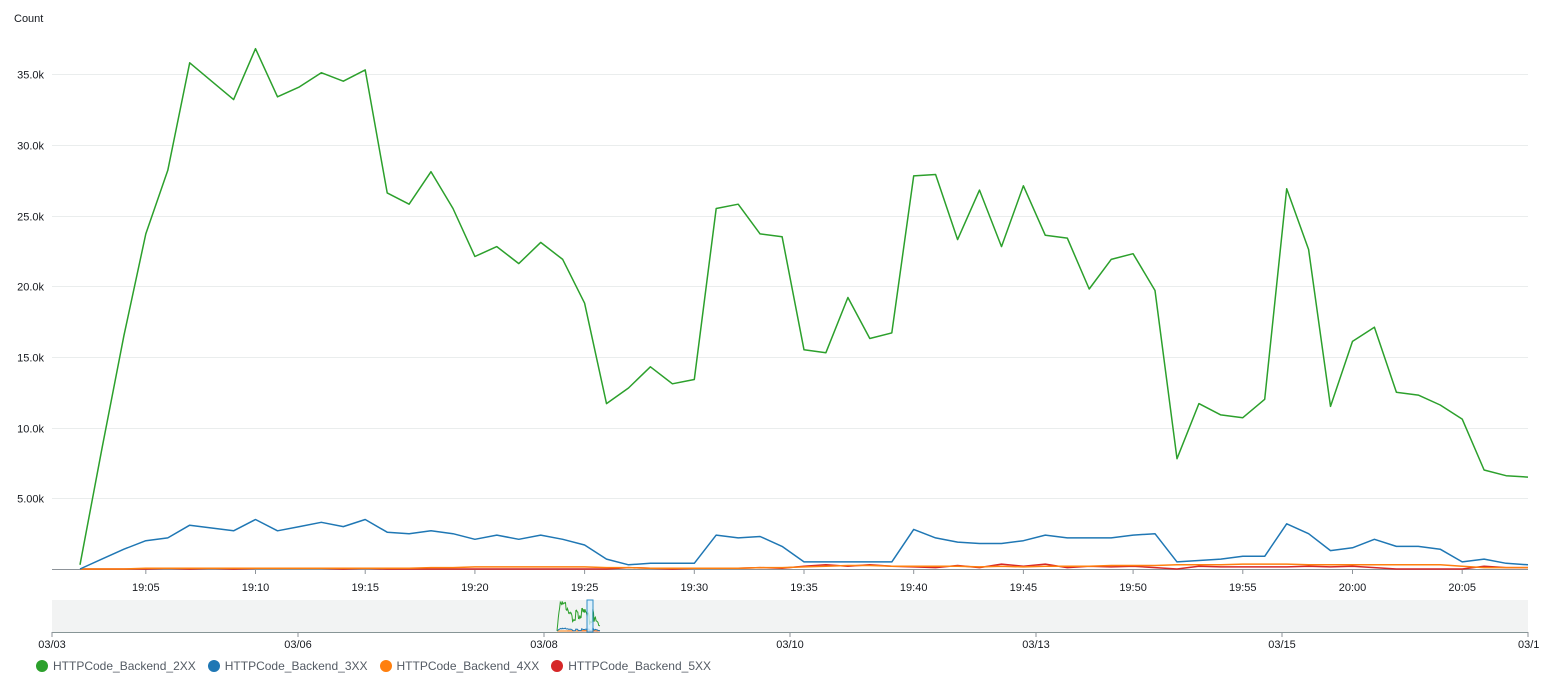 The width and height of the screenshot is (1542, 681). Describe the element at coordinates (1353, 588) in the screenshot. I see `x-tick-label: 20:00` at that location.